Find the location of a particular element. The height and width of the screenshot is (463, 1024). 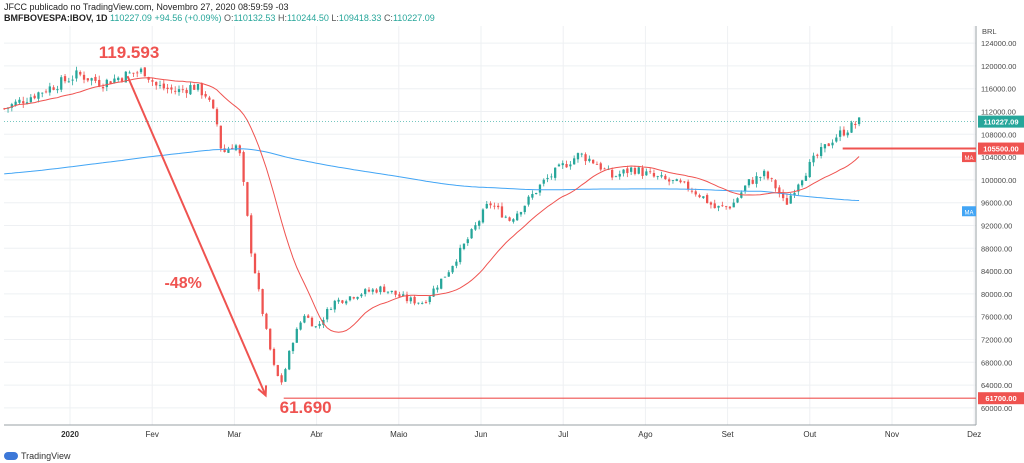

y-tick-label: 80000.00 is located at coordinates (996, 294).